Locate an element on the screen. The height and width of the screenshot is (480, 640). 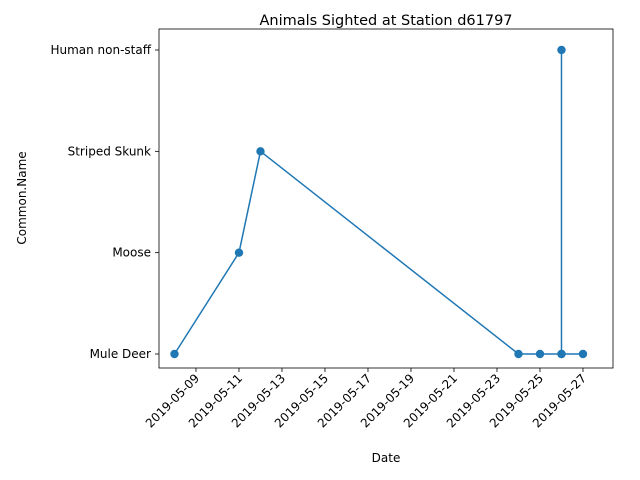
y-tick-label: Striped Skunk is located at coordinates (109, 151).